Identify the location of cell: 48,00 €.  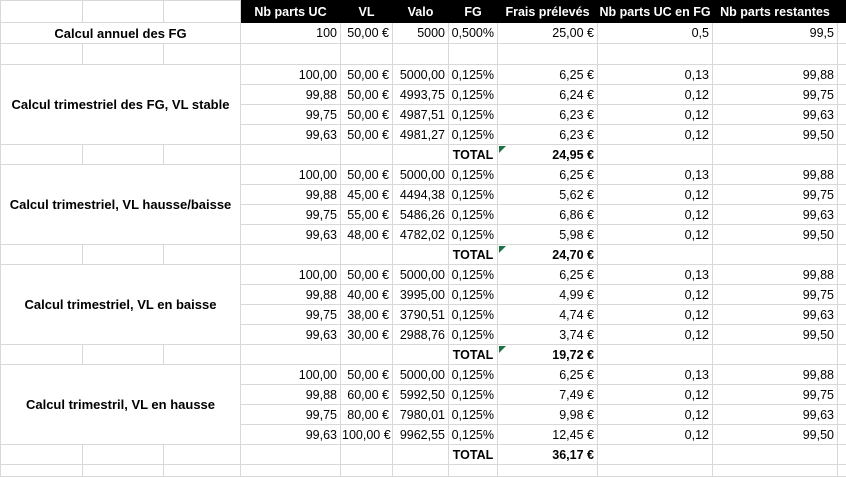
(367, 235).